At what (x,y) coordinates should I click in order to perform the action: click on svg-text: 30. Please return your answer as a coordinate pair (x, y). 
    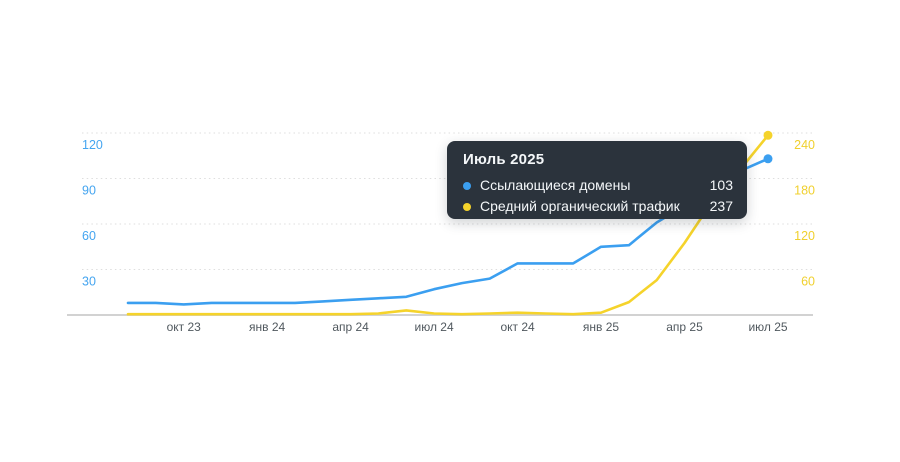
    Looking at the image, I should click on (89, 282).